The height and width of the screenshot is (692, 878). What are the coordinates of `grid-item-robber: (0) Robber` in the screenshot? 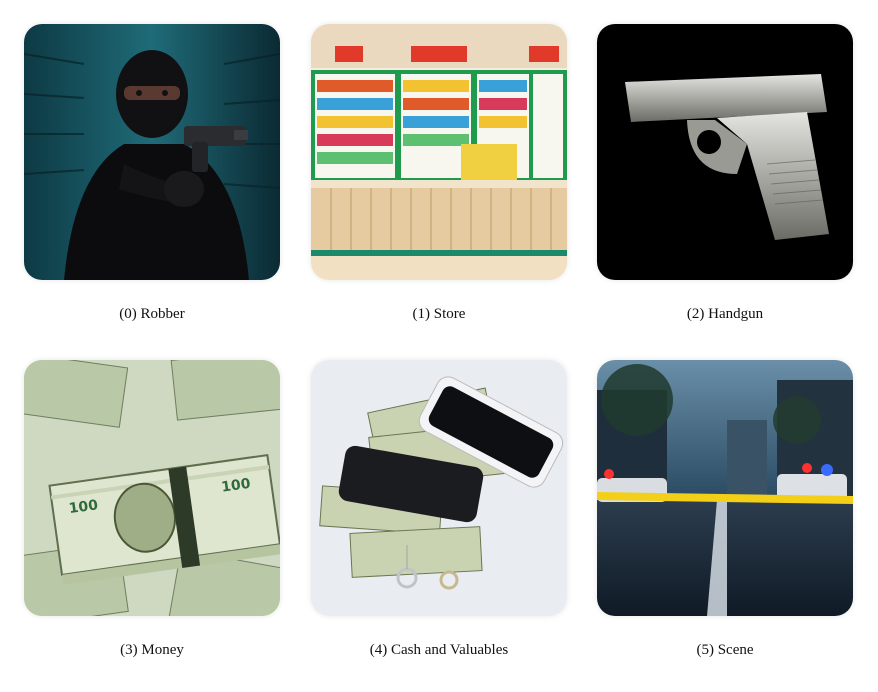 It's located at (154, 173).